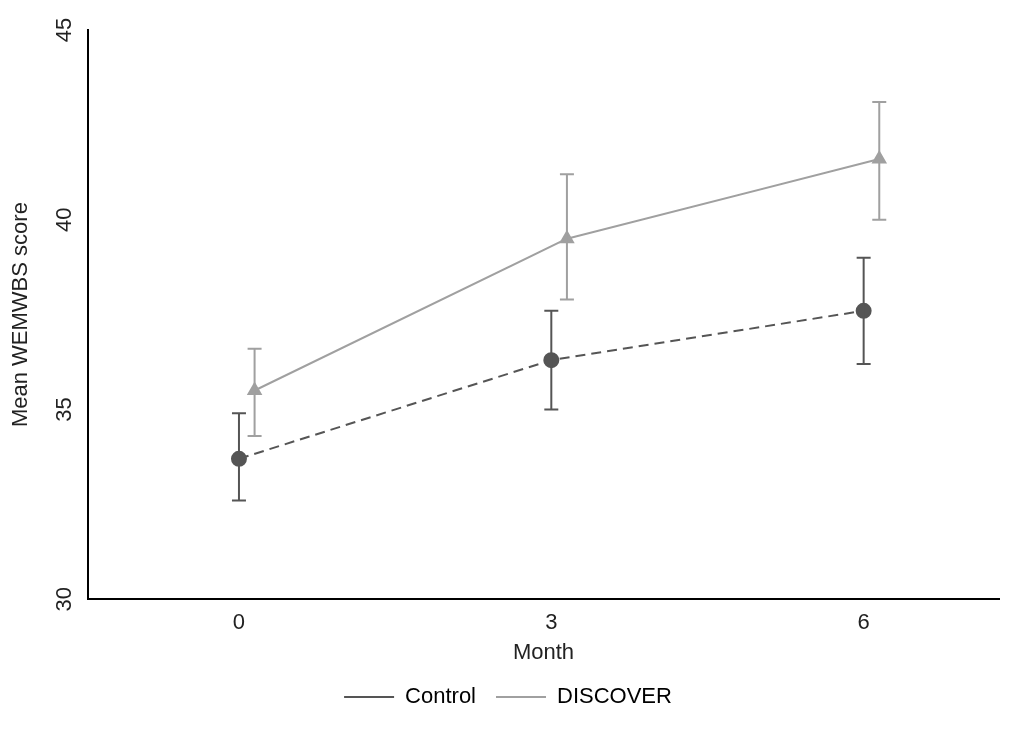  I want to click on legend-label: Control, so click(441, 696).